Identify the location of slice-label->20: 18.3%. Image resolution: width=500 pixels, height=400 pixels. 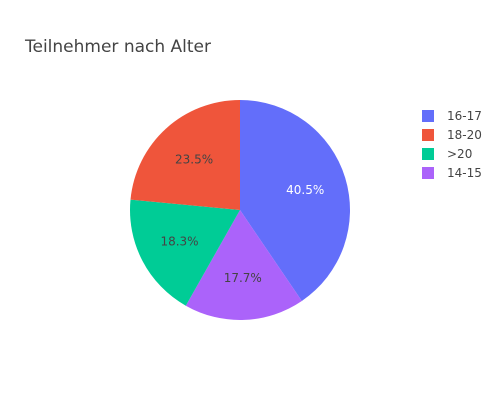
(179, 242).